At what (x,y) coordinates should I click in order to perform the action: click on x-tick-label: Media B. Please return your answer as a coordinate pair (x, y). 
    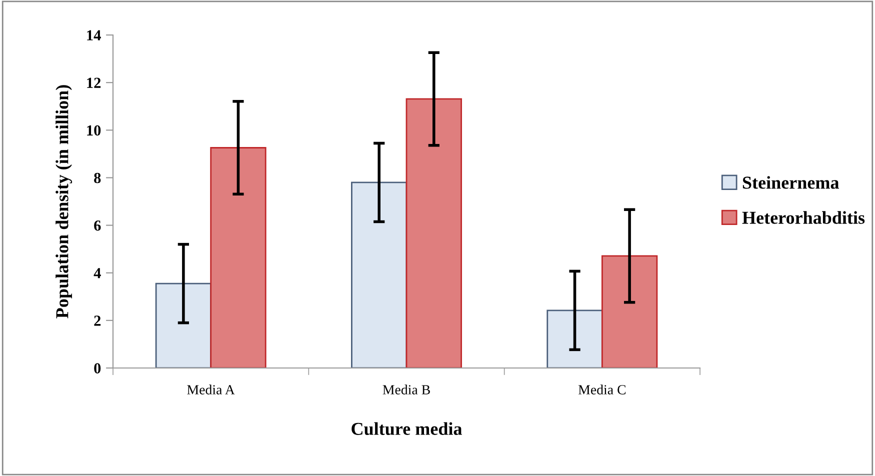
    Looking at the image, I should click on (406, 389).